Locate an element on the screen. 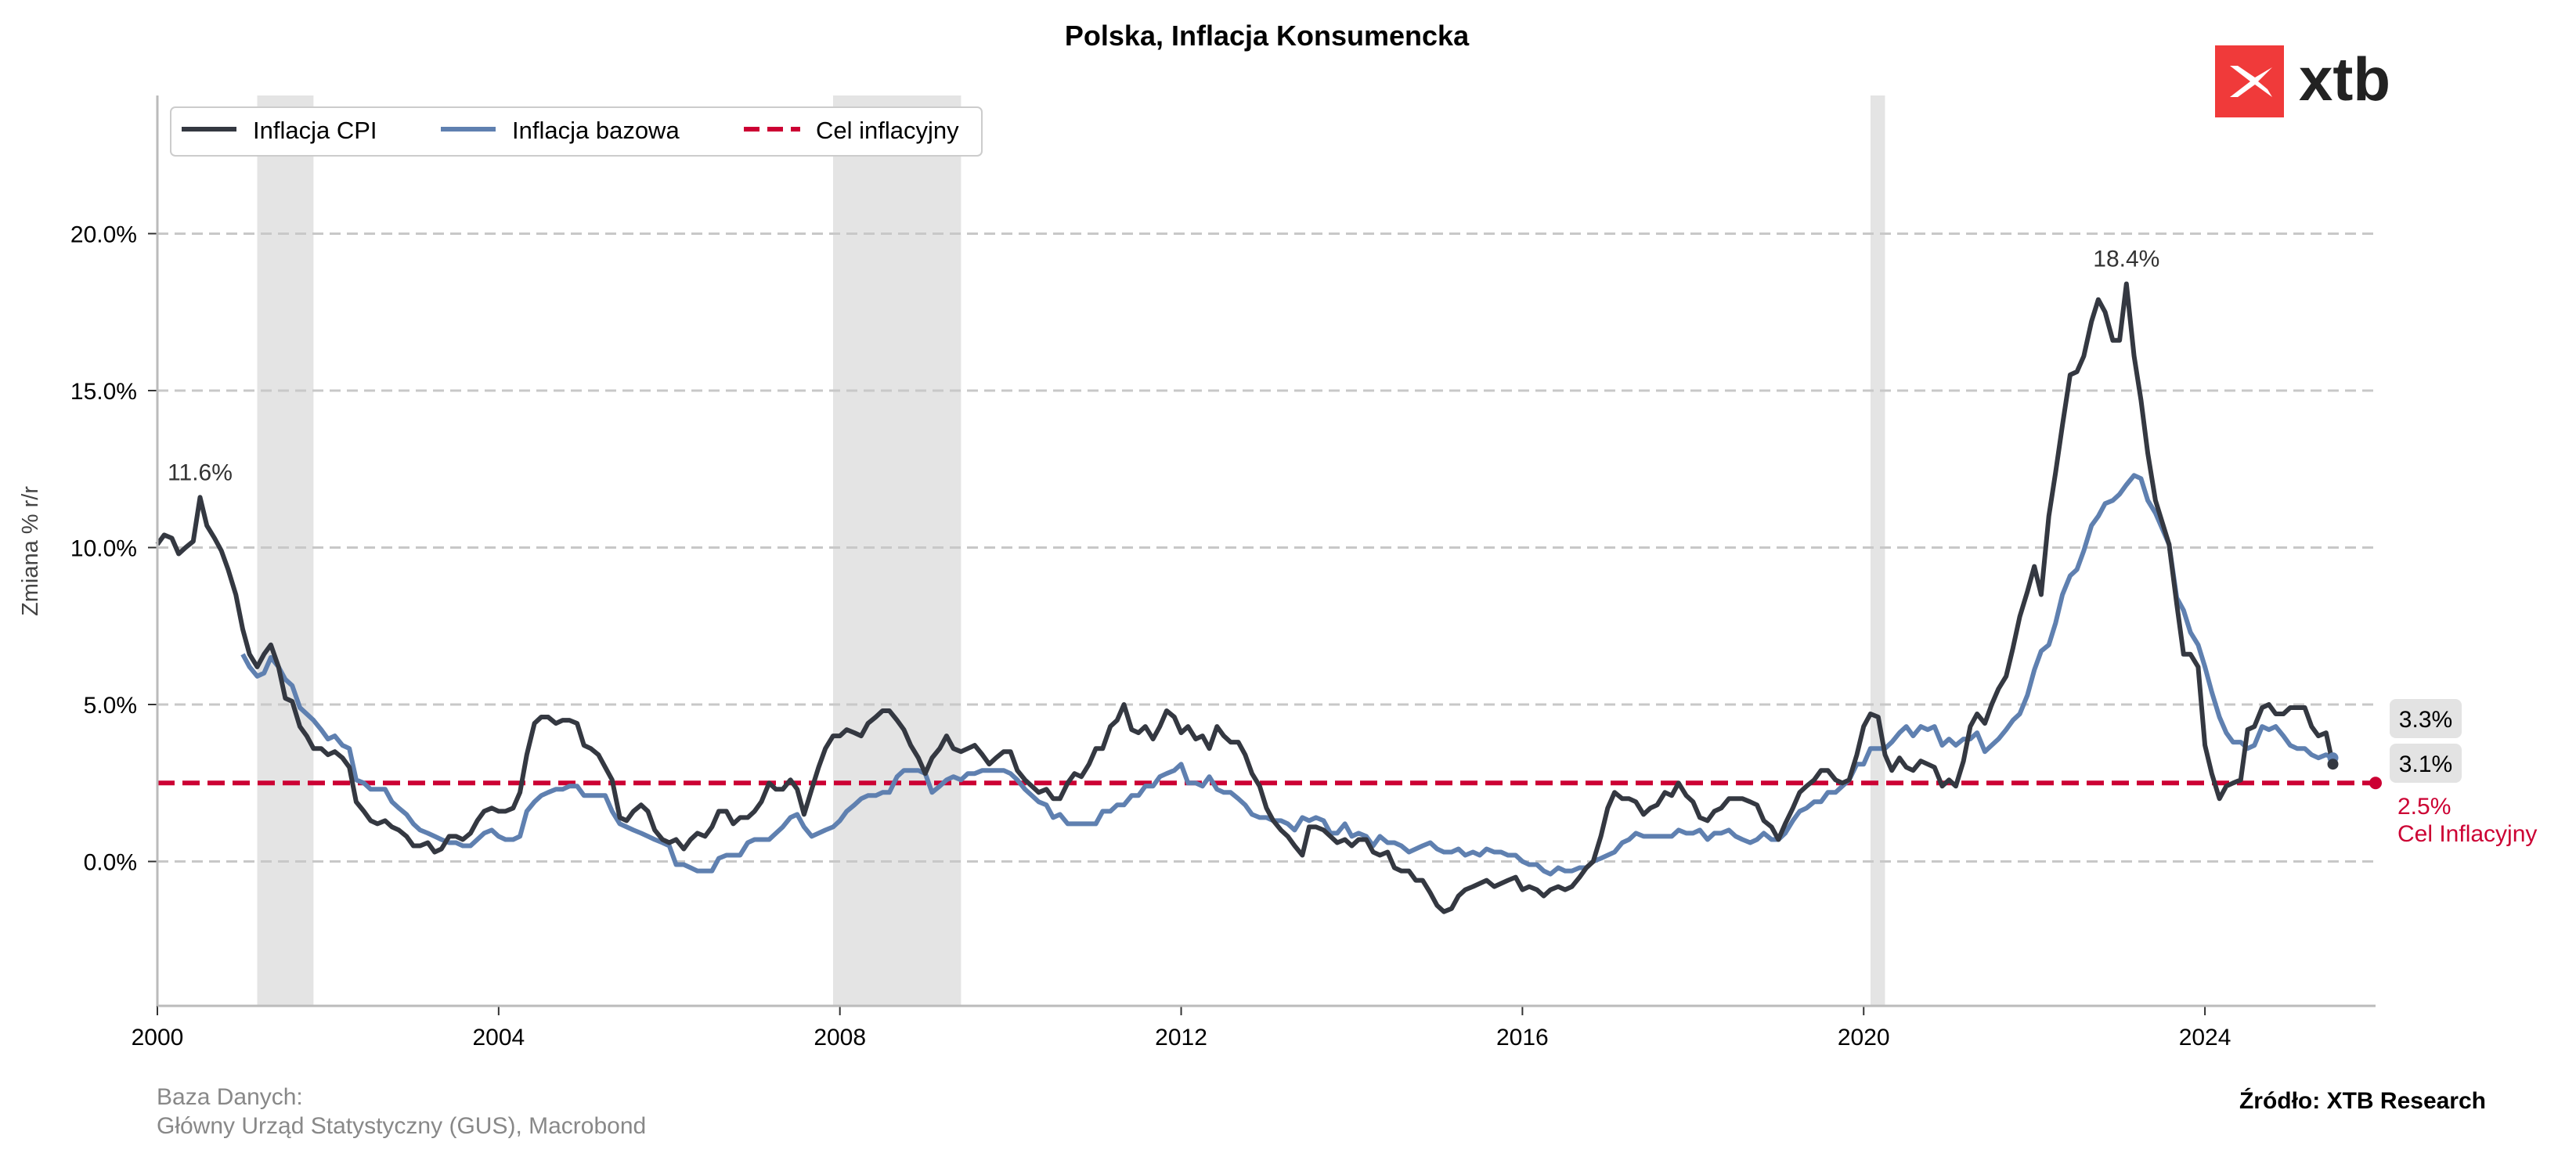 This screenshot has height=1164, width=2576. y-tick-label: 15.0% is located at coordinates (103, 392).